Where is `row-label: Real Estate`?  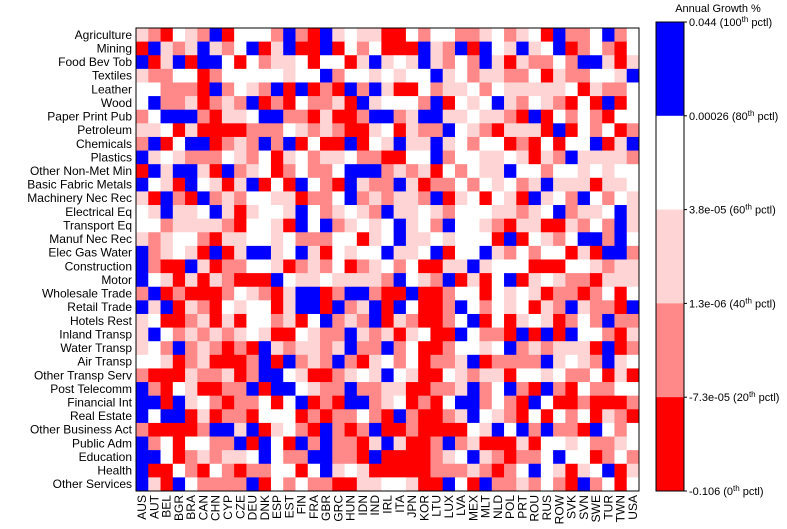 row-label: Real Estate is located at coordinates (101, 416).